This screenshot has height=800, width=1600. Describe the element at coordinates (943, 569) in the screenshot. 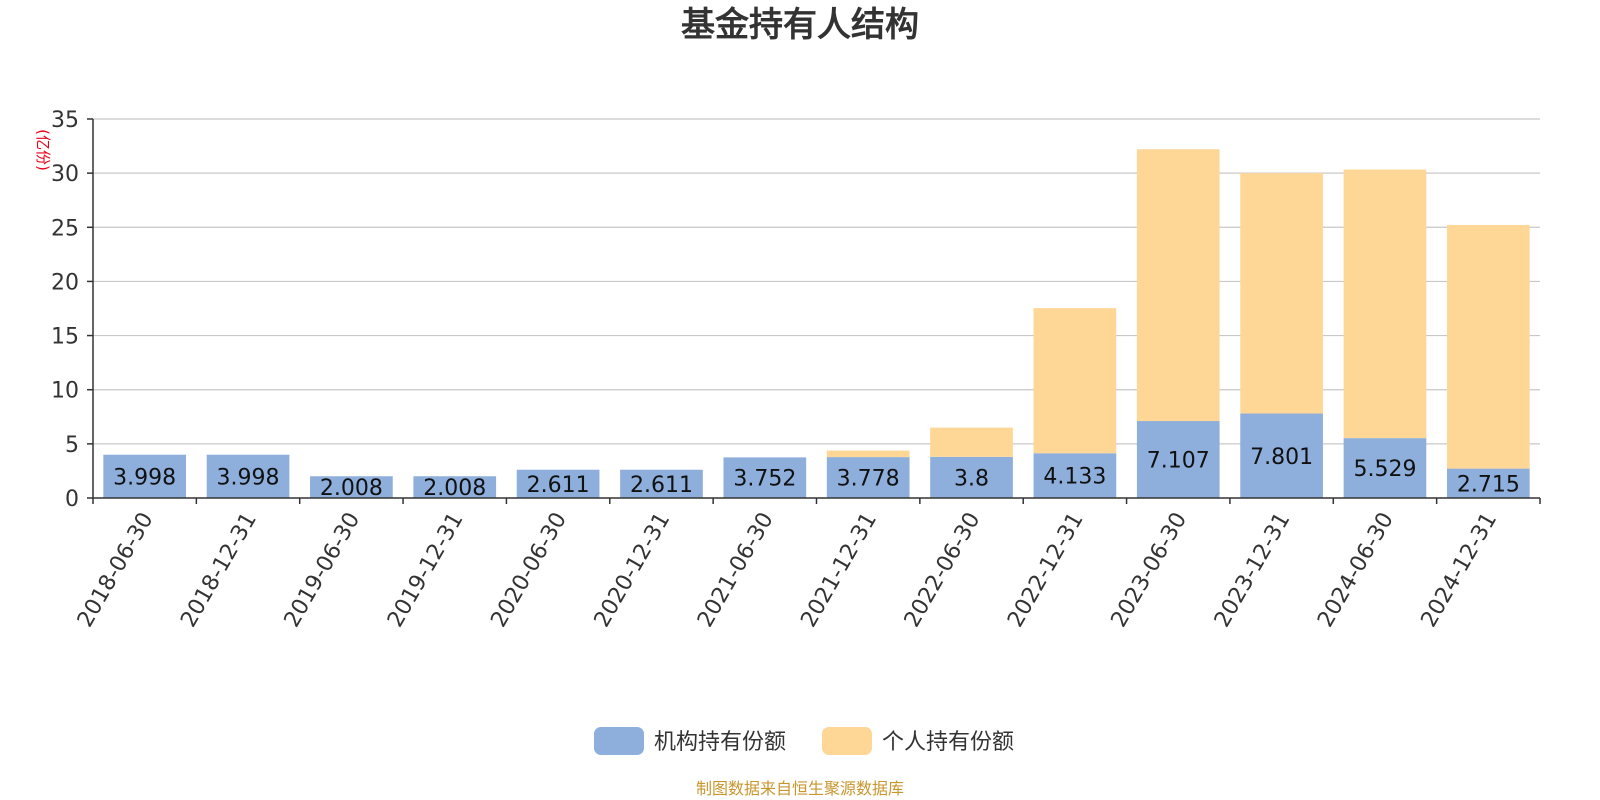

I see `x-tick-label: 2022-06-30` at that location.